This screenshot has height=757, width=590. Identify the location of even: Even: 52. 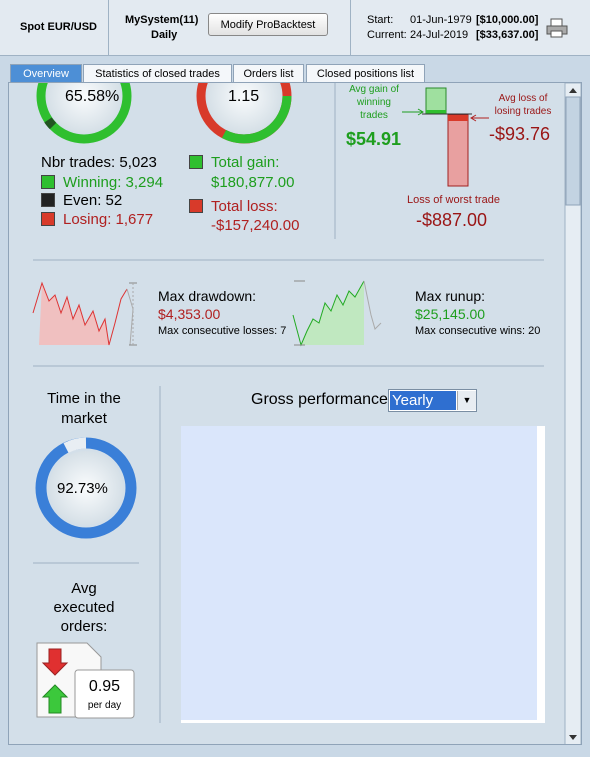
(93, 200).